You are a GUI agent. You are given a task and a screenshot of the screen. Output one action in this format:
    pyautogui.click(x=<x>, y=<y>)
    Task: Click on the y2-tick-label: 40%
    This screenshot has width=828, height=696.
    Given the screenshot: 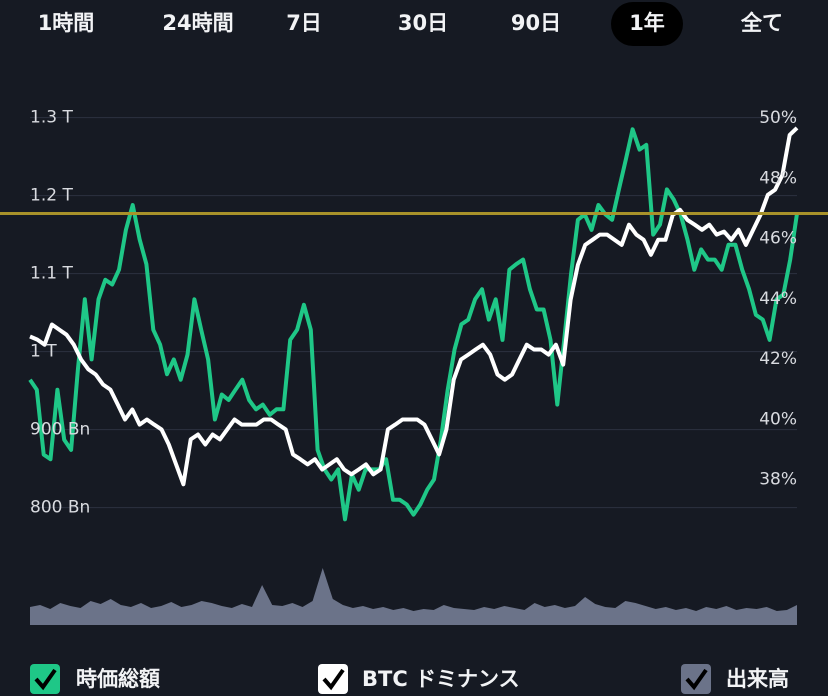 What is the action you would take?
    pyautogui.click(x=778, y=419)
    